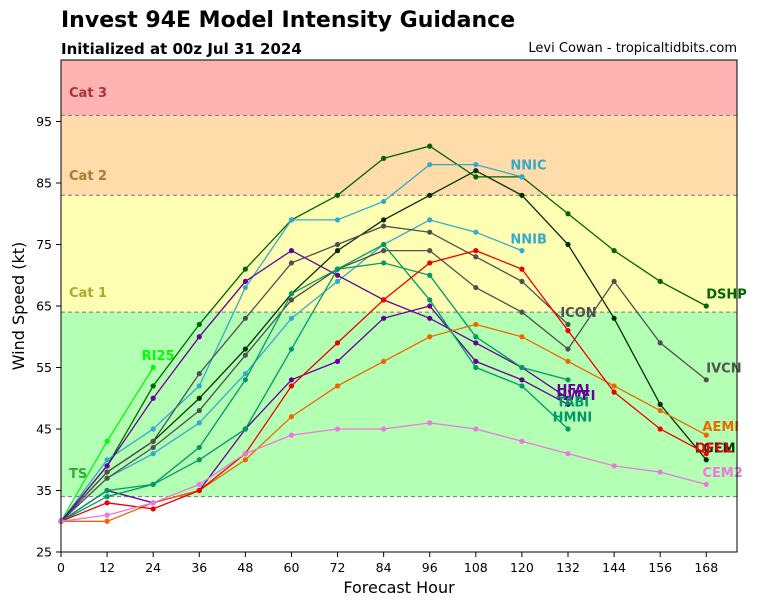  Describe the element at coordinates (399, 587) in the screenshot. I see `x-axis-label: Forecast Hour` at that location.